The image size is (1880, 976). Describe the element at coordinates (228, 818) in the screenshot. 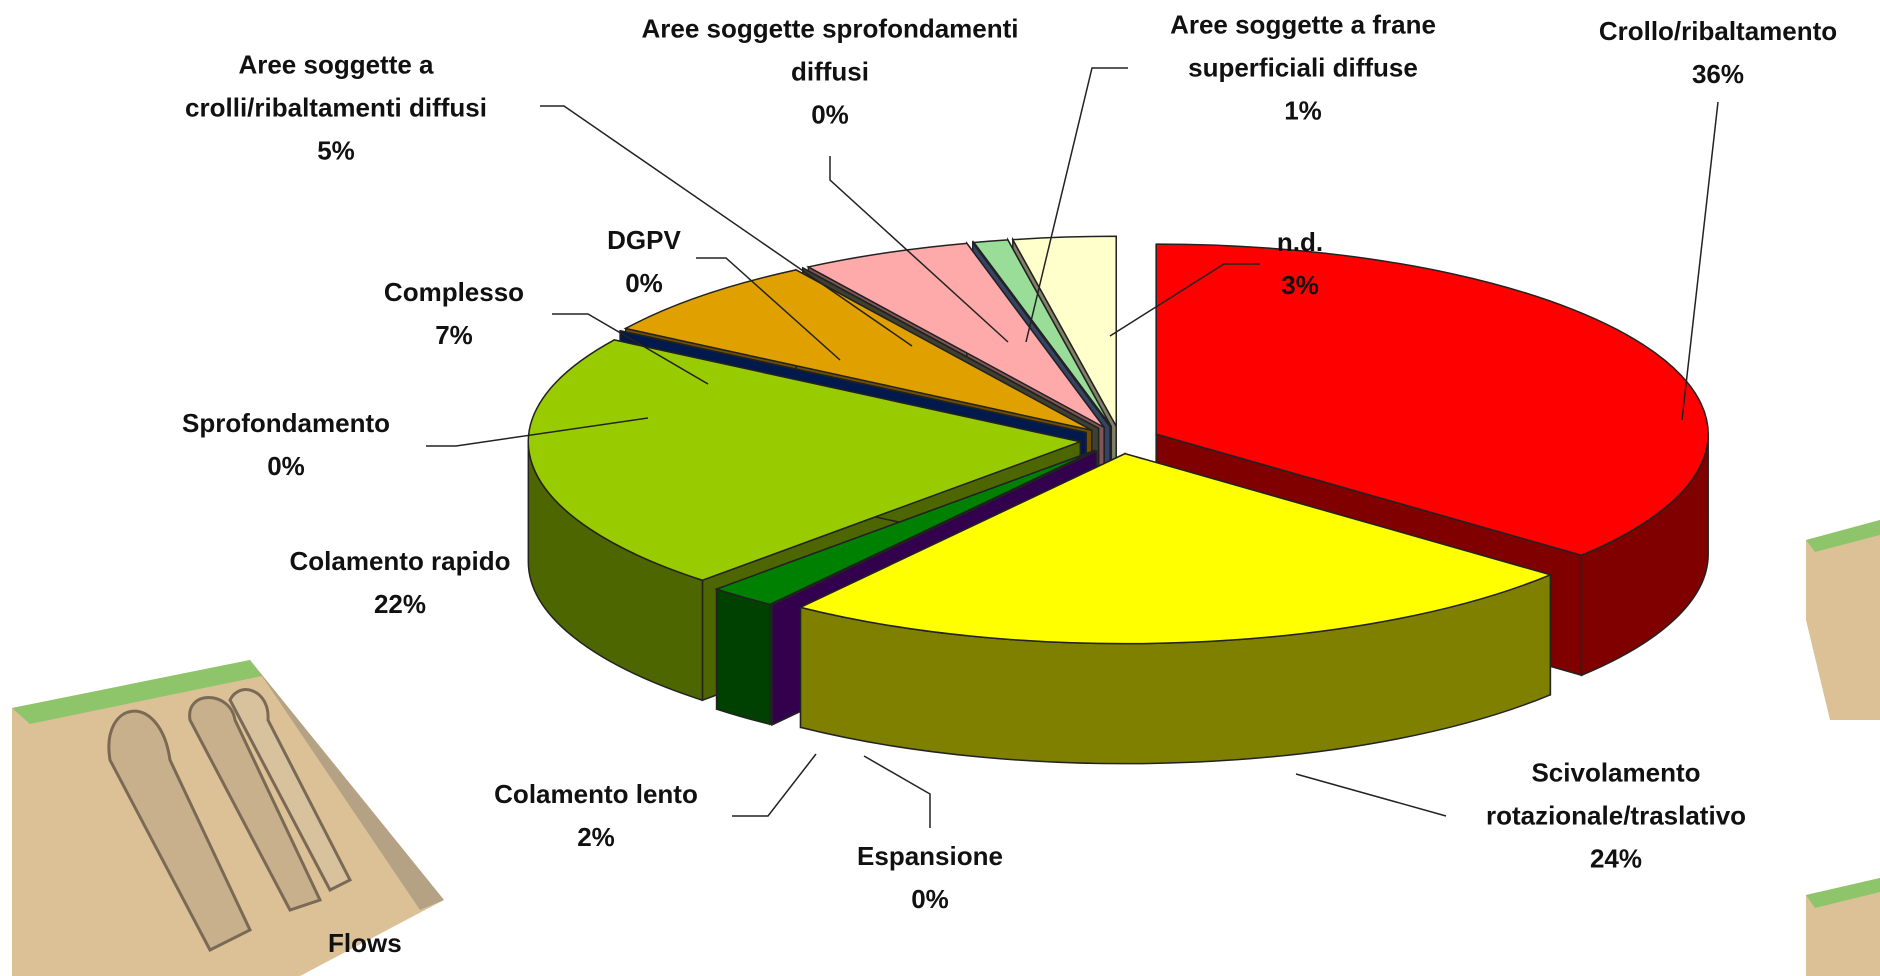

I see `illustration-flows` at that location.